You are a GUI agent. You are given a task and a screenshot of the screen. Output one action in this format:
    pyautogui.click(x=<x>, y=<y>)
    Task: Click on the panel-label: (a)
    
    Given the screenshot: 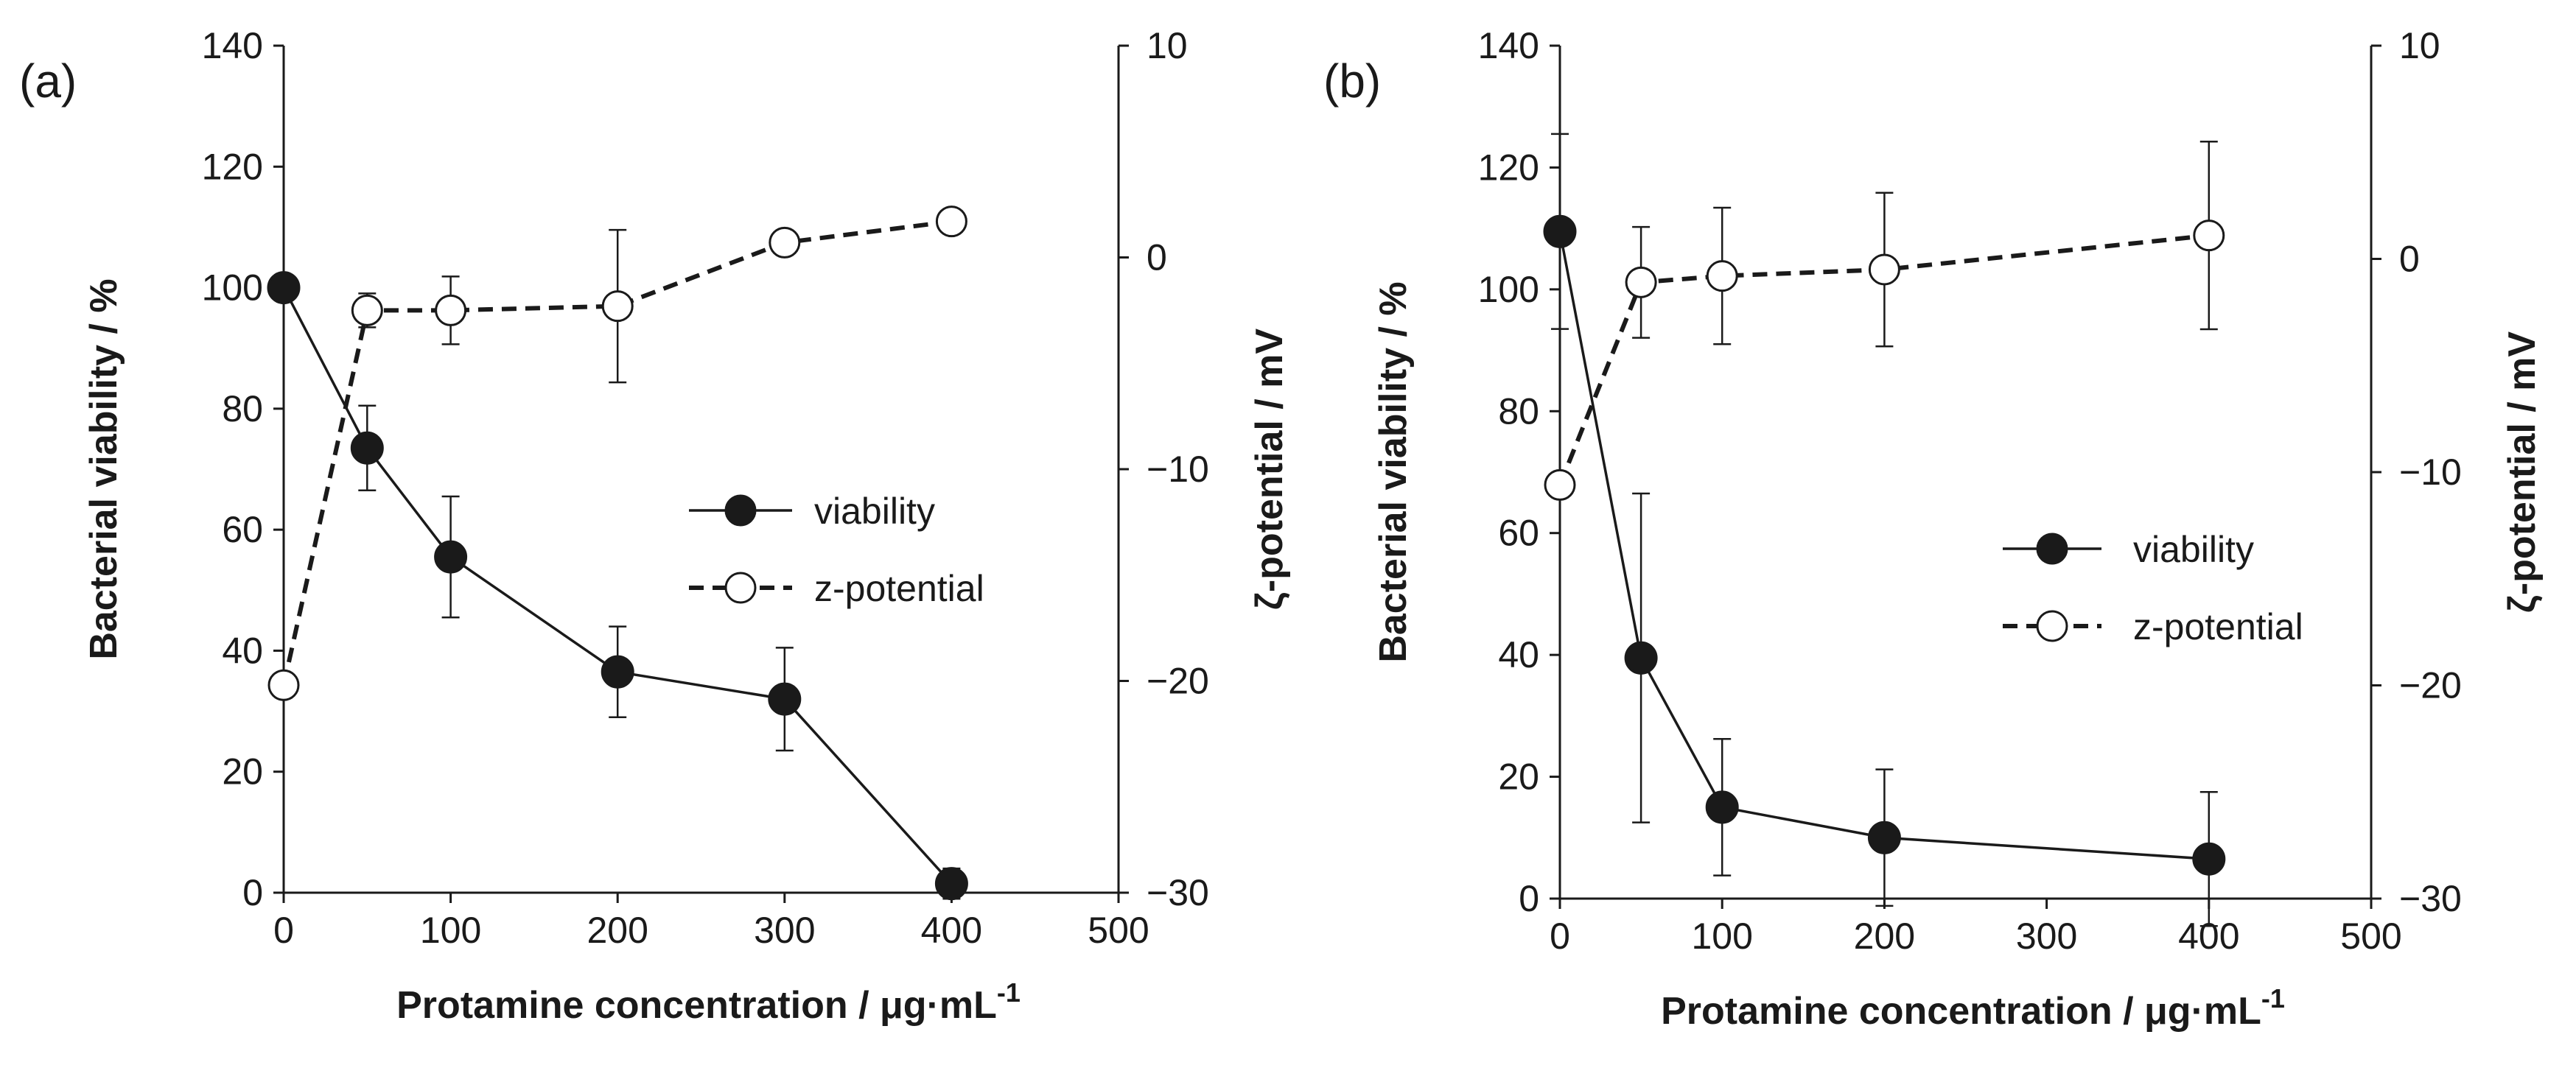 What is the action you would take?
    pyautogui.click(x=48, y=81)
    